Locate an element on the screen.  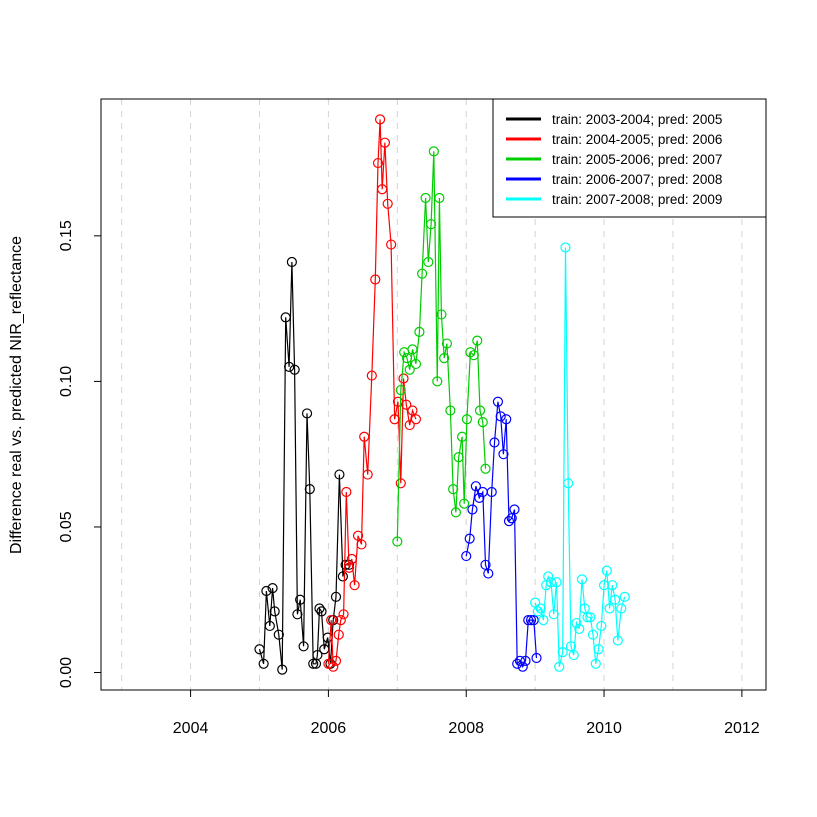
legend-label: train: 2003-2004; pred: 2005 is located at coordinates (637, 119).